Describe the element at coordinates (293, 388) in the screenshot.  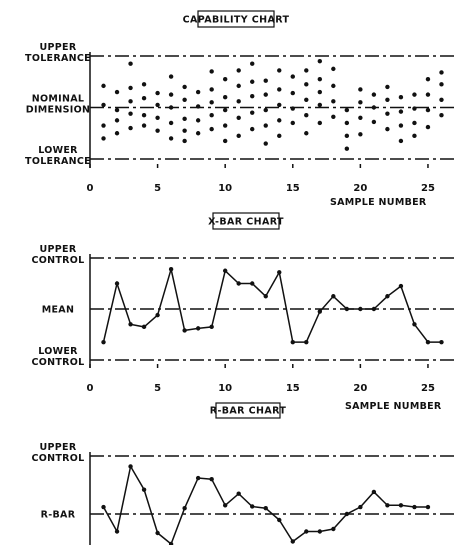
I see `x-tick-label: 15` at that location.